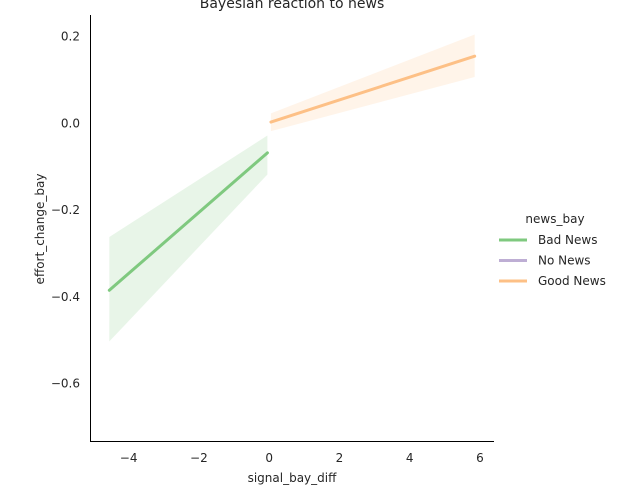 Image resolution: width=622 pixels, height=500 pixels. I want to click on y-axis-label: effort_change_bay, so click(40, 229).